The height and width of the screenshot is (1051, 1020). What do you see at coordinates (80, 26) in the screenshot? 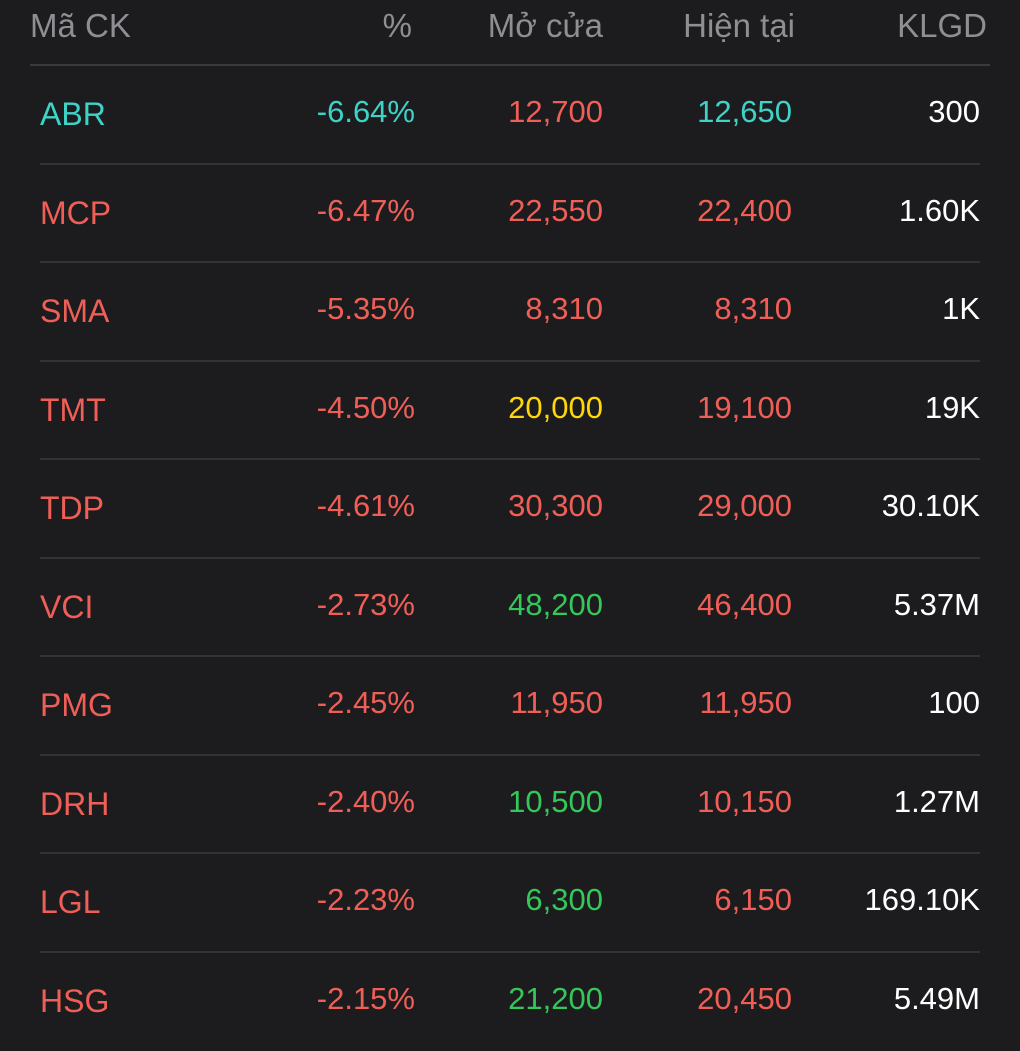
I see `column-header-symbol: Mã CK` at bounding box center [80, 26].